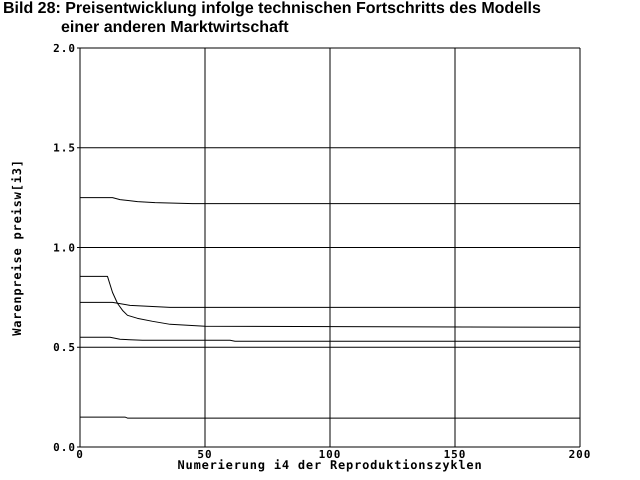 Image resolution: width=640 pixels, height=480 pixels. What do you see at coordinates (272, 18) in the screenshot?
I see `chart-title: Bild 28: Preisentwicklung infolge technischen Fortschritts des Modells einer anderen Marktwirtschaft` at bounding box center [272, 18].